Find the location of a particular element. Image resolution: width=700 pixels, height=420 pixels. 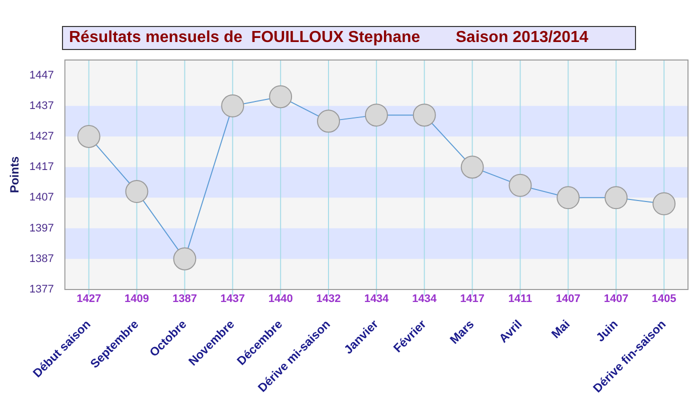

y-tick-label: 1387 is located at coordinates (41, 258).